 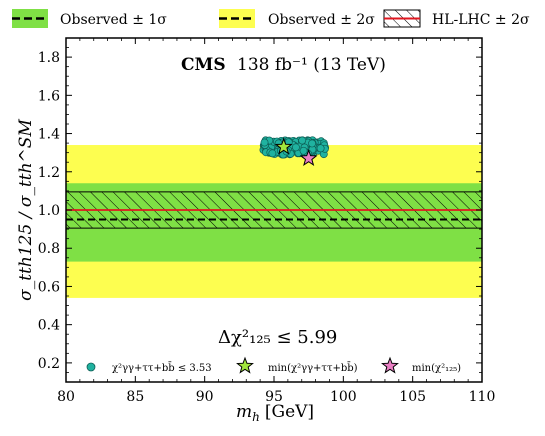 What do you see at coordinates (49, 135) in the screenshot?
I see `y-tick-label: 1.4` at bounding box center [49, 135].